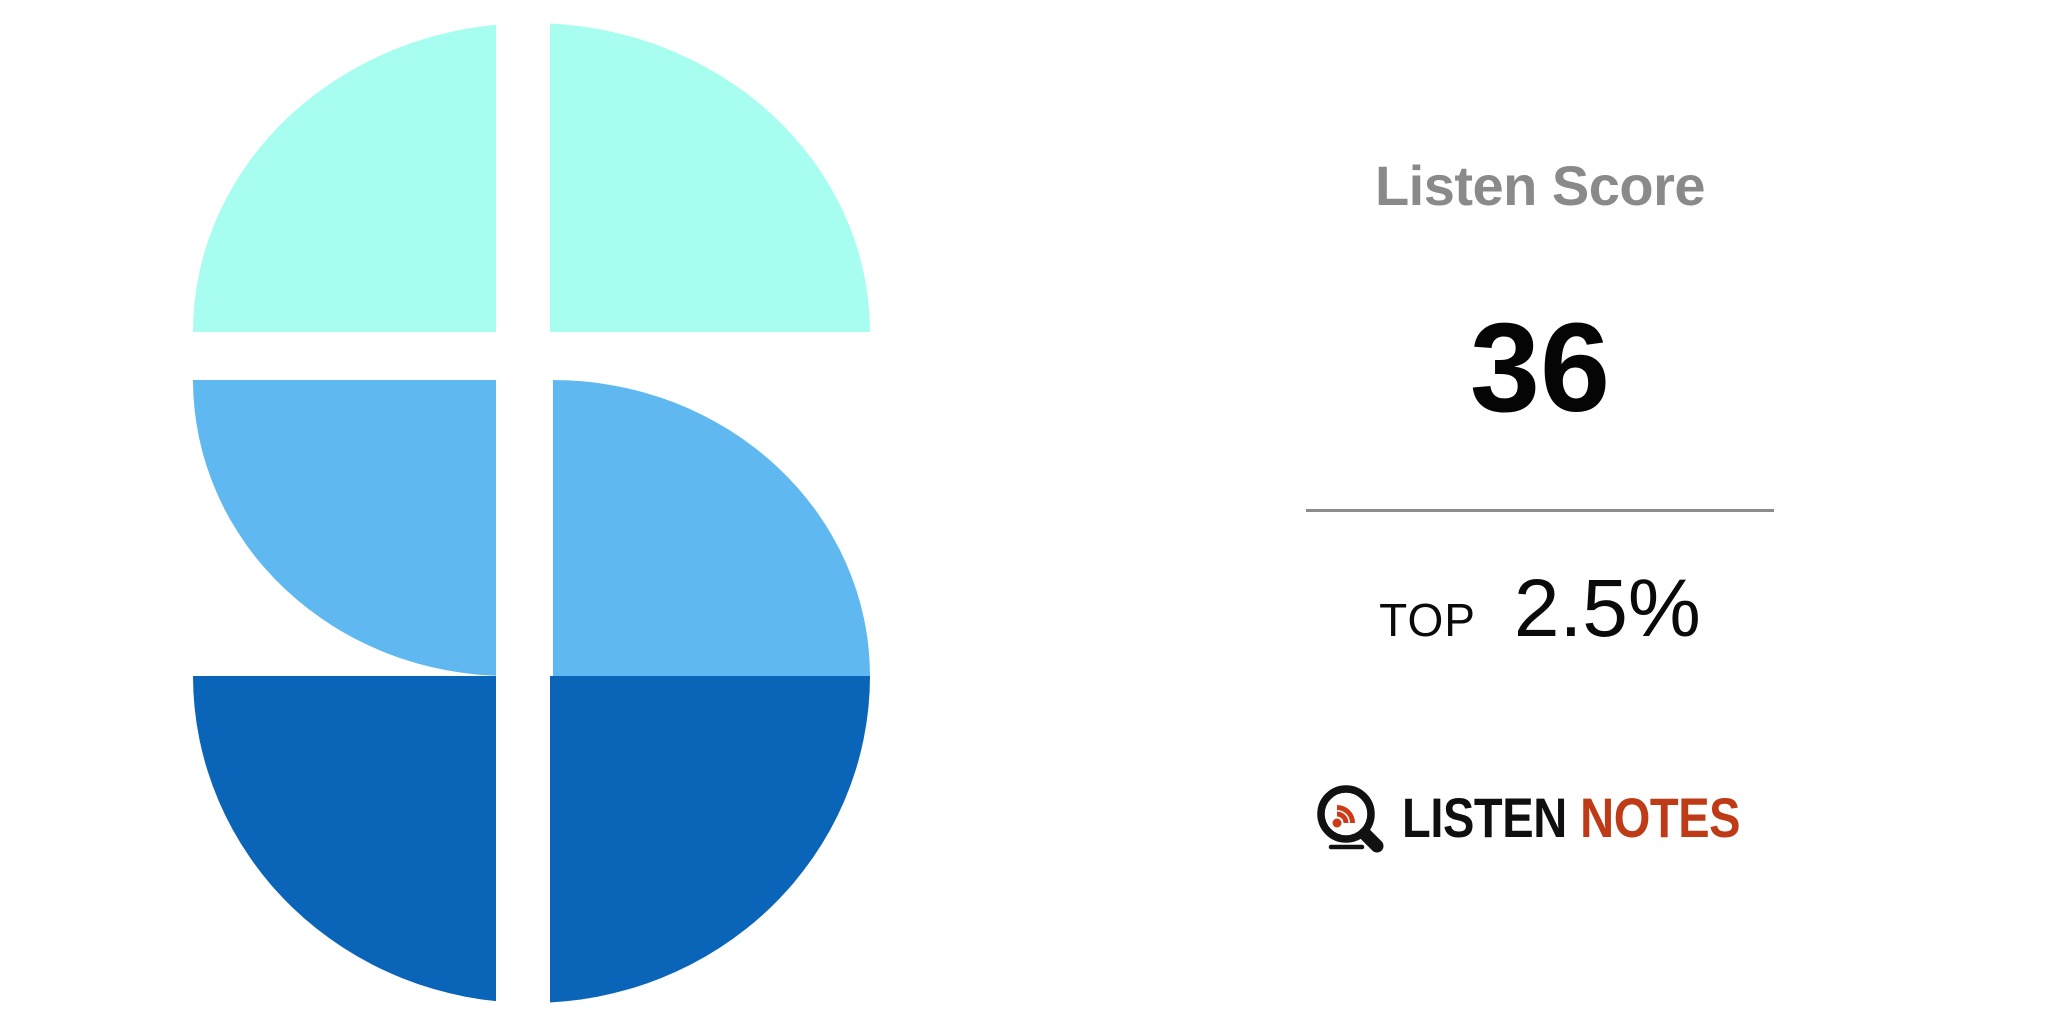 This screenshot has height=1024, width=2048. Describe the element at coordinates (1540, 185) in the screenshot. I see `panel-title: Listen Score` at that location.